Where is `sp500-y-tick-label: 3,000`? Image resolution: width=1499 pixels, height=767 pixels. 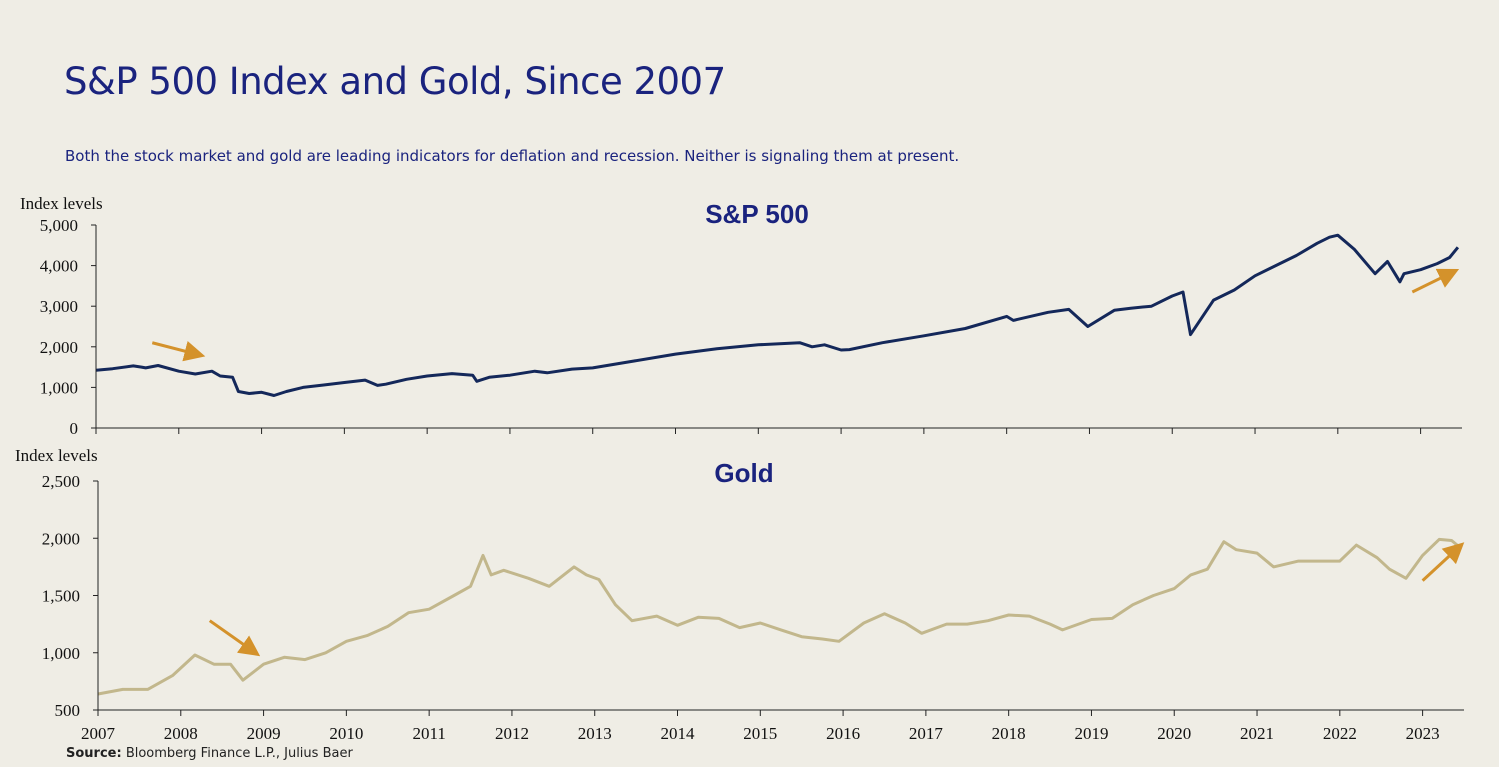 sp500-y-tick-label: 3,000 is located at coordinates (59, 306).